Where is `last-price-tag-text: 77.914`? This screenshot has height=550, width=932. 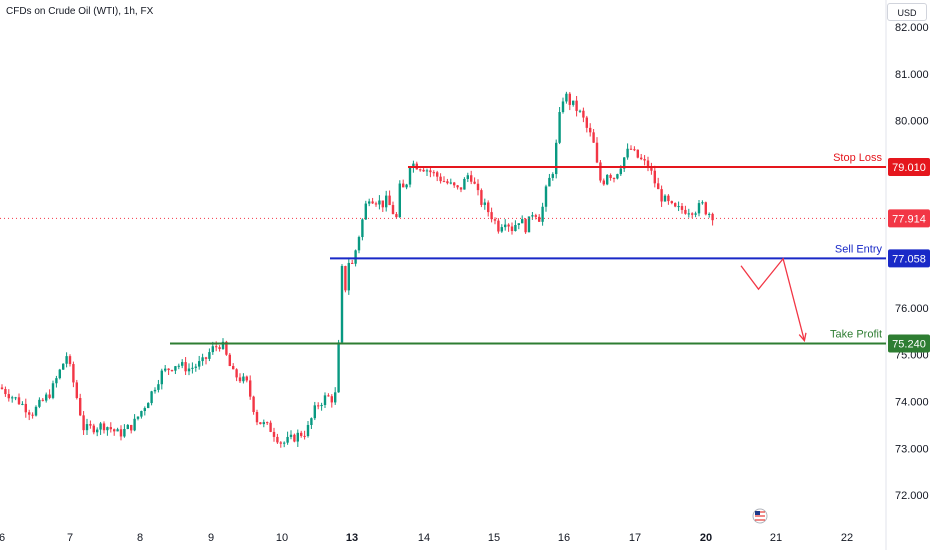
last-price-tag-text: 77.914 is located at coordinates (909, 219).